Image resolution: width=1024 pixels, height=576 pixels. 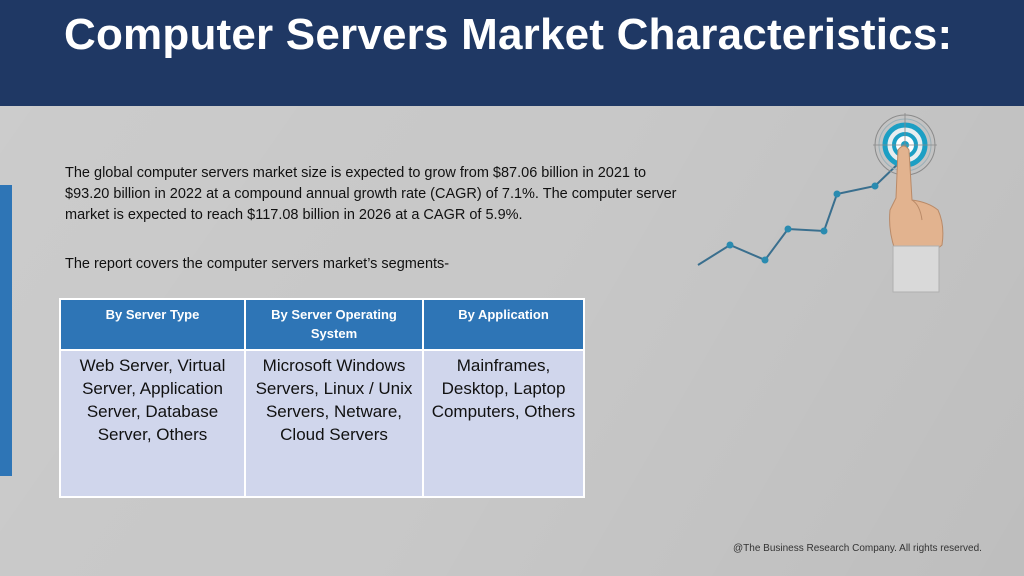 I want to click on slide-title: Computer Servers Market Characteristics:, so click(x=508, y=34).